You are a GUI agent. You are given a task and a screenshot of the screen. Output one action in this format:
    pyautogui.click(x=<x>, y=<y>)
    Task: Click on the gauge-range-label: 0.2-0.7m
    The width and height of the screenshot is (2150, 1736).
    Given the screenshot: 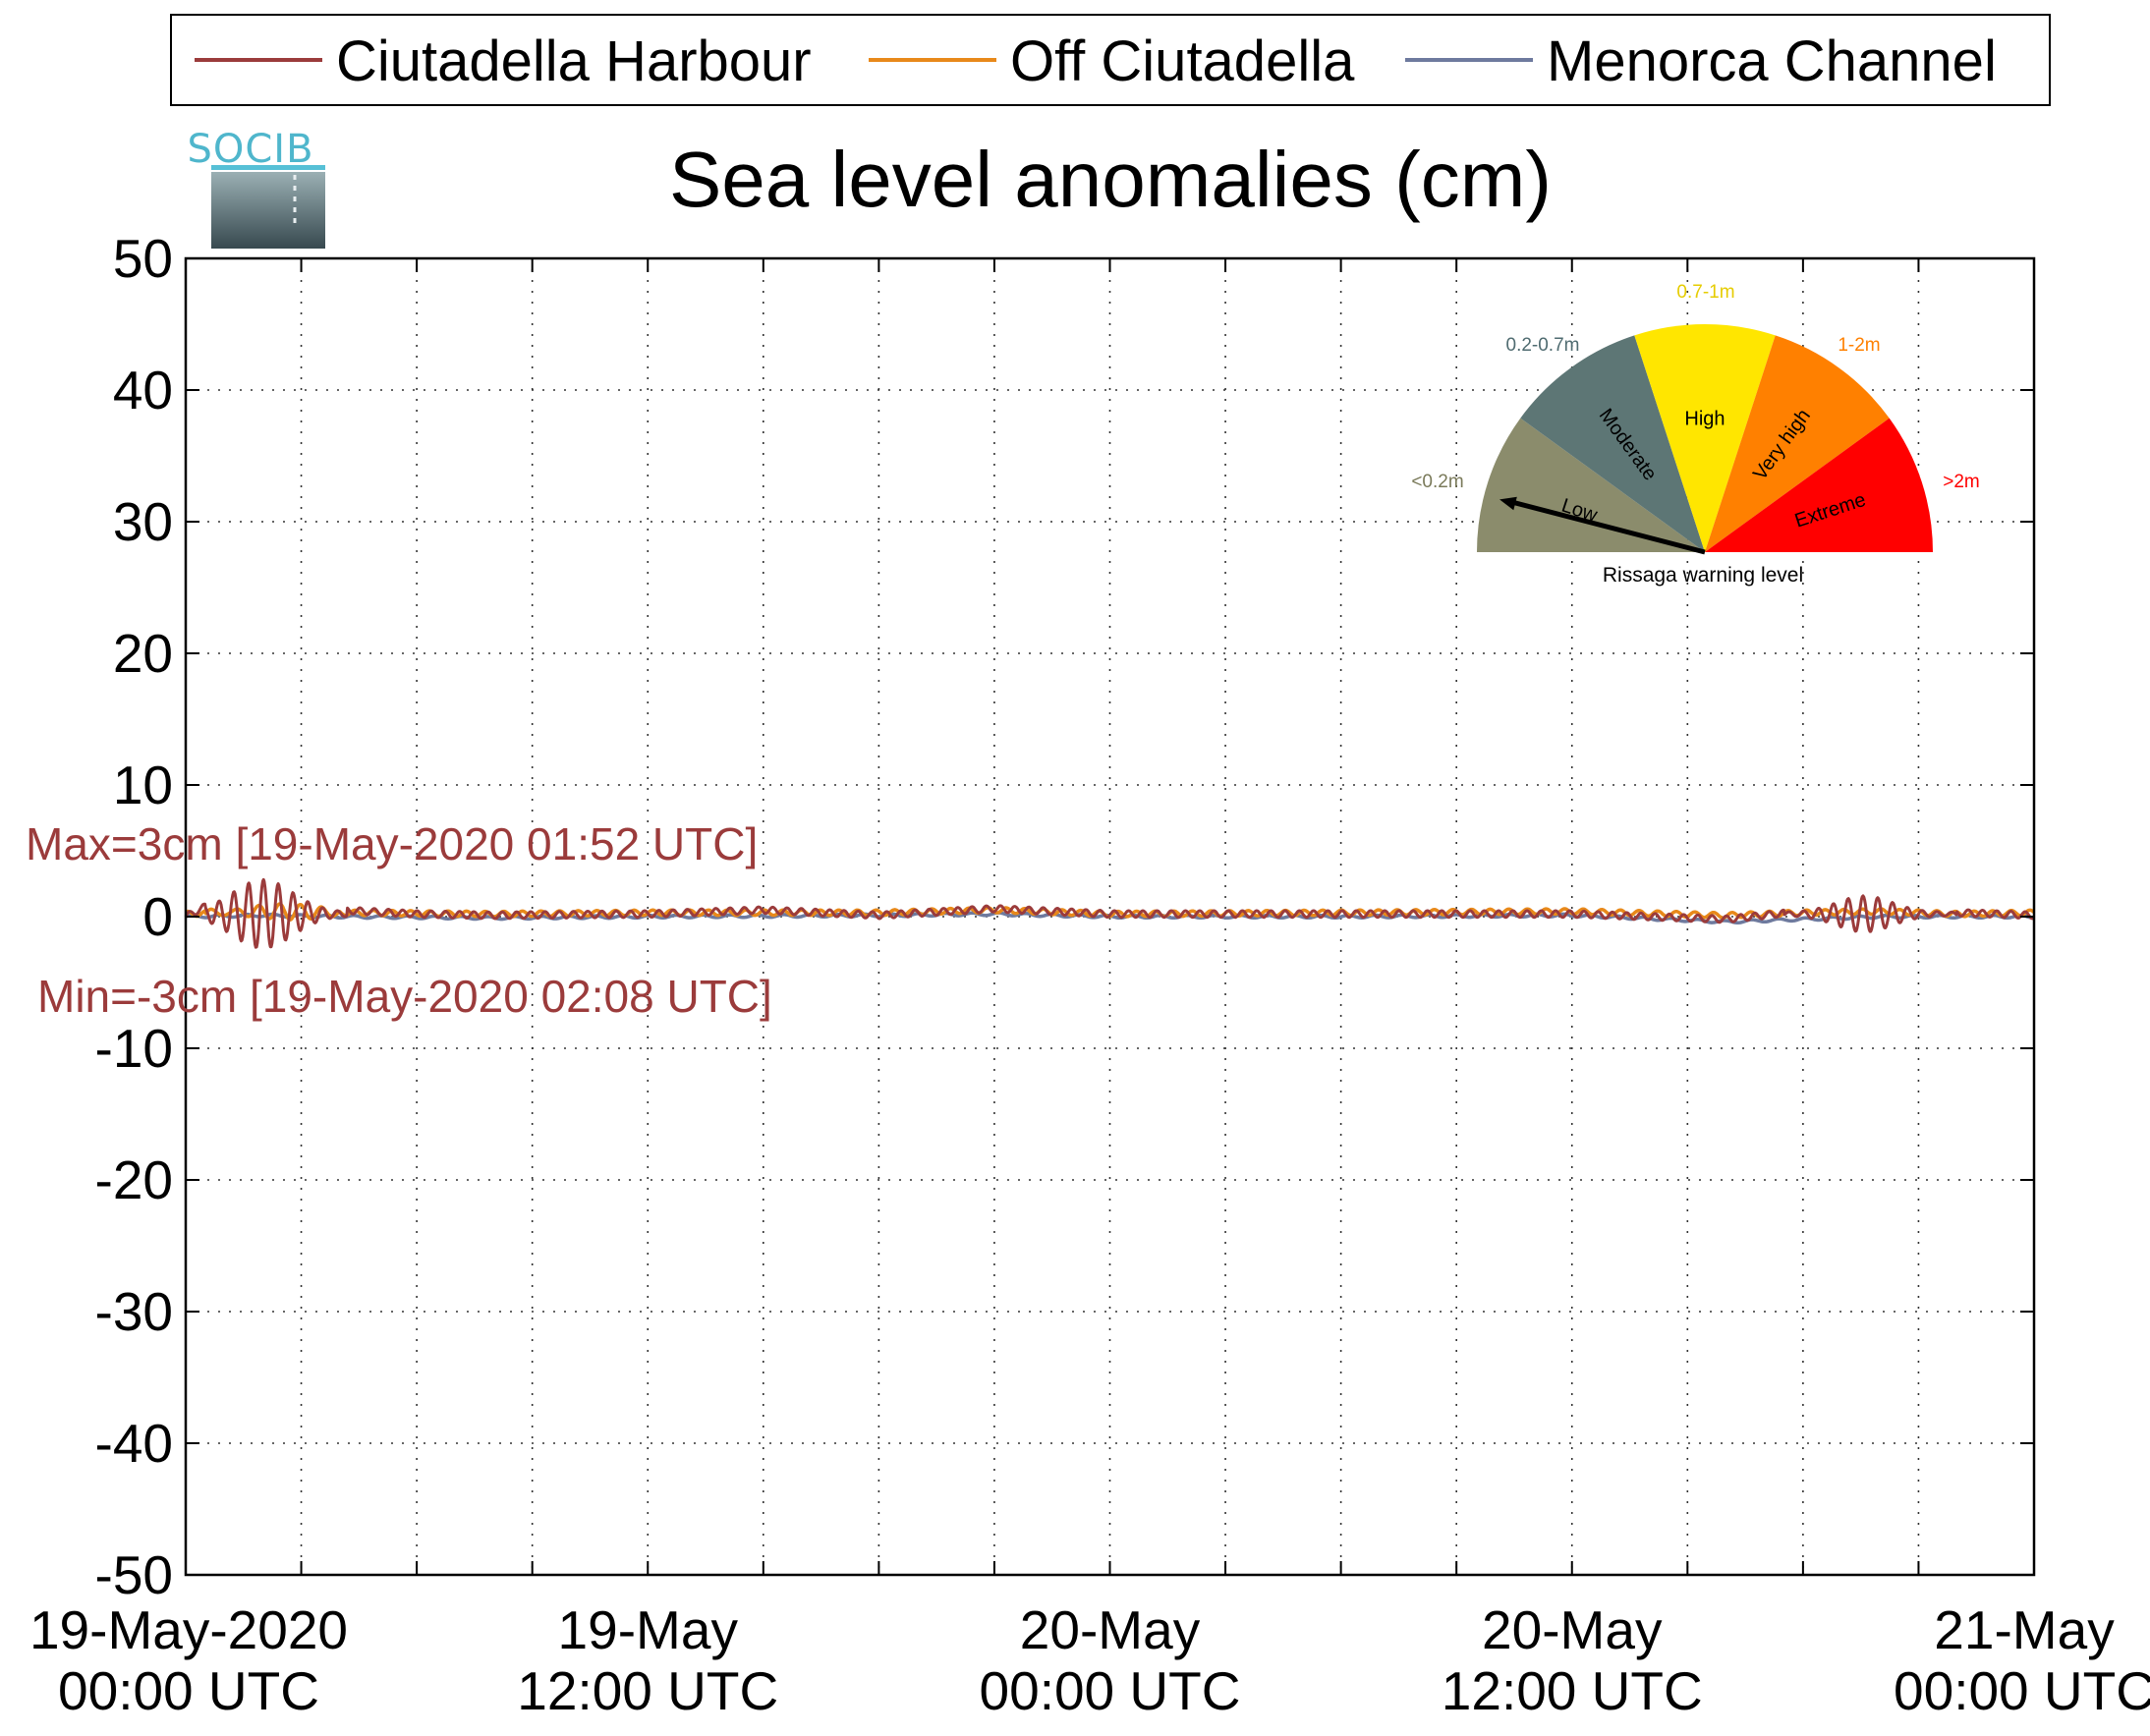 What is the action you would take?
    pyautogui.click(x=1543, y=345)
    